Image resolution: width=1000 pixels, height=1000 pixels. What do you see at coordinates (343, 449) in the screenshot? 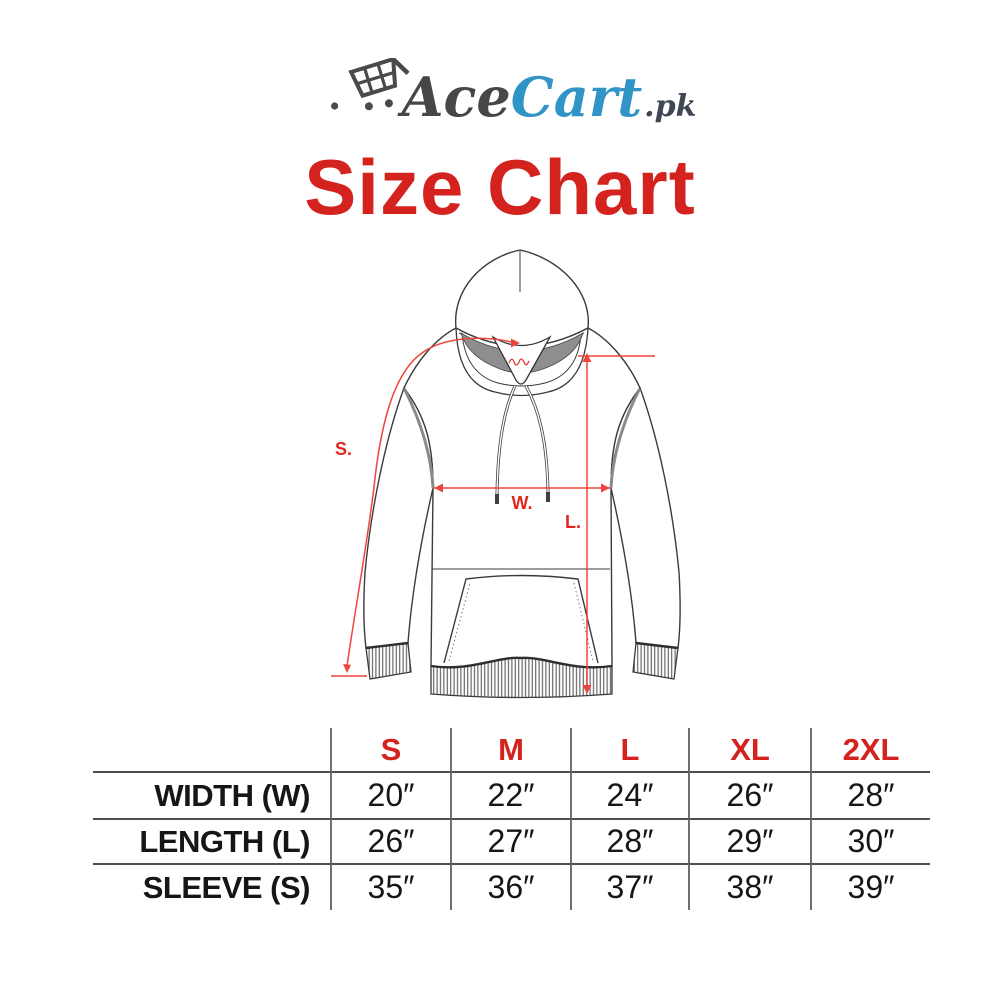
I see `sleeve-measure-label: S.` at bounding box center [343, 449].